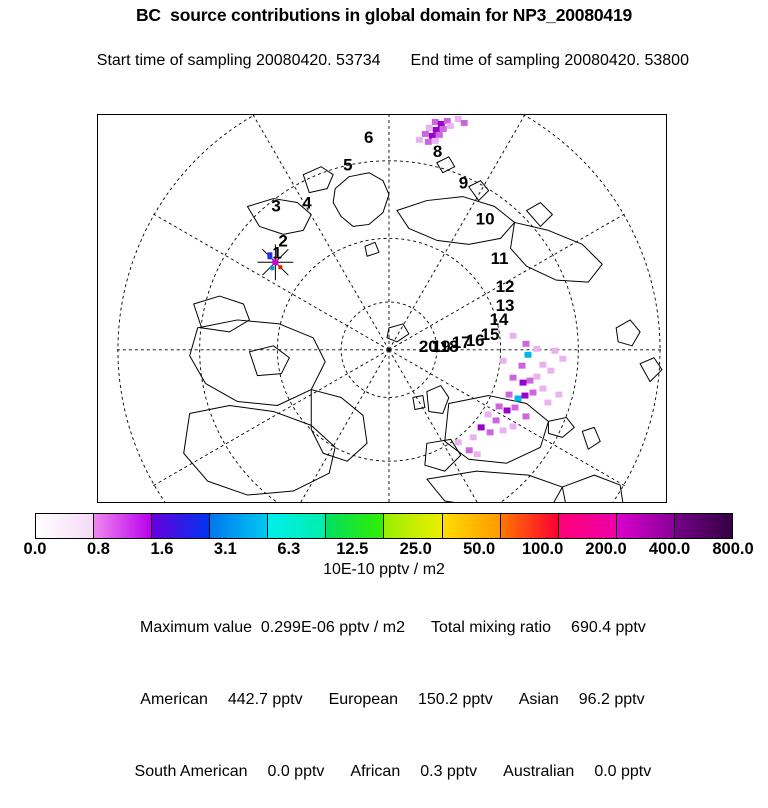 The width and height of the screenshot is (768, 808). I want to click on trajectory-label-13: 13, so click(505, 305).